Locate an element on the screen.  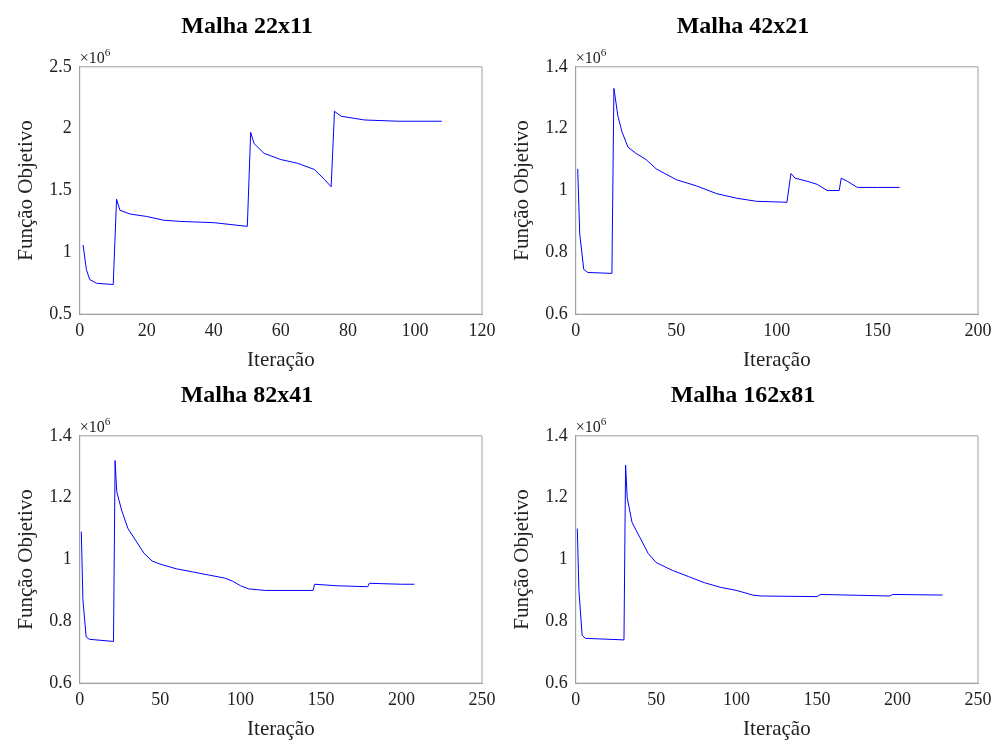
x-tick-label: 120 is located at coordinates (482, 329).